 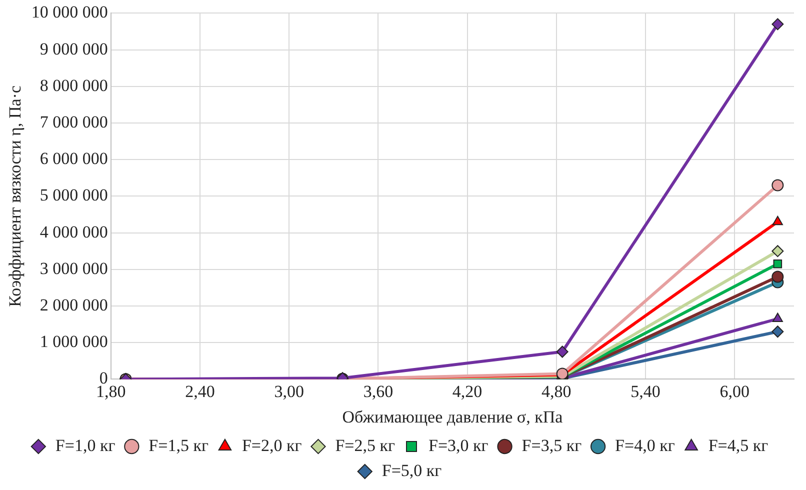 What do you see at coordinates (552, 445) in the screenshot?
I see `legend-label: F=3,5 кг` at bounding box center [552, 445].